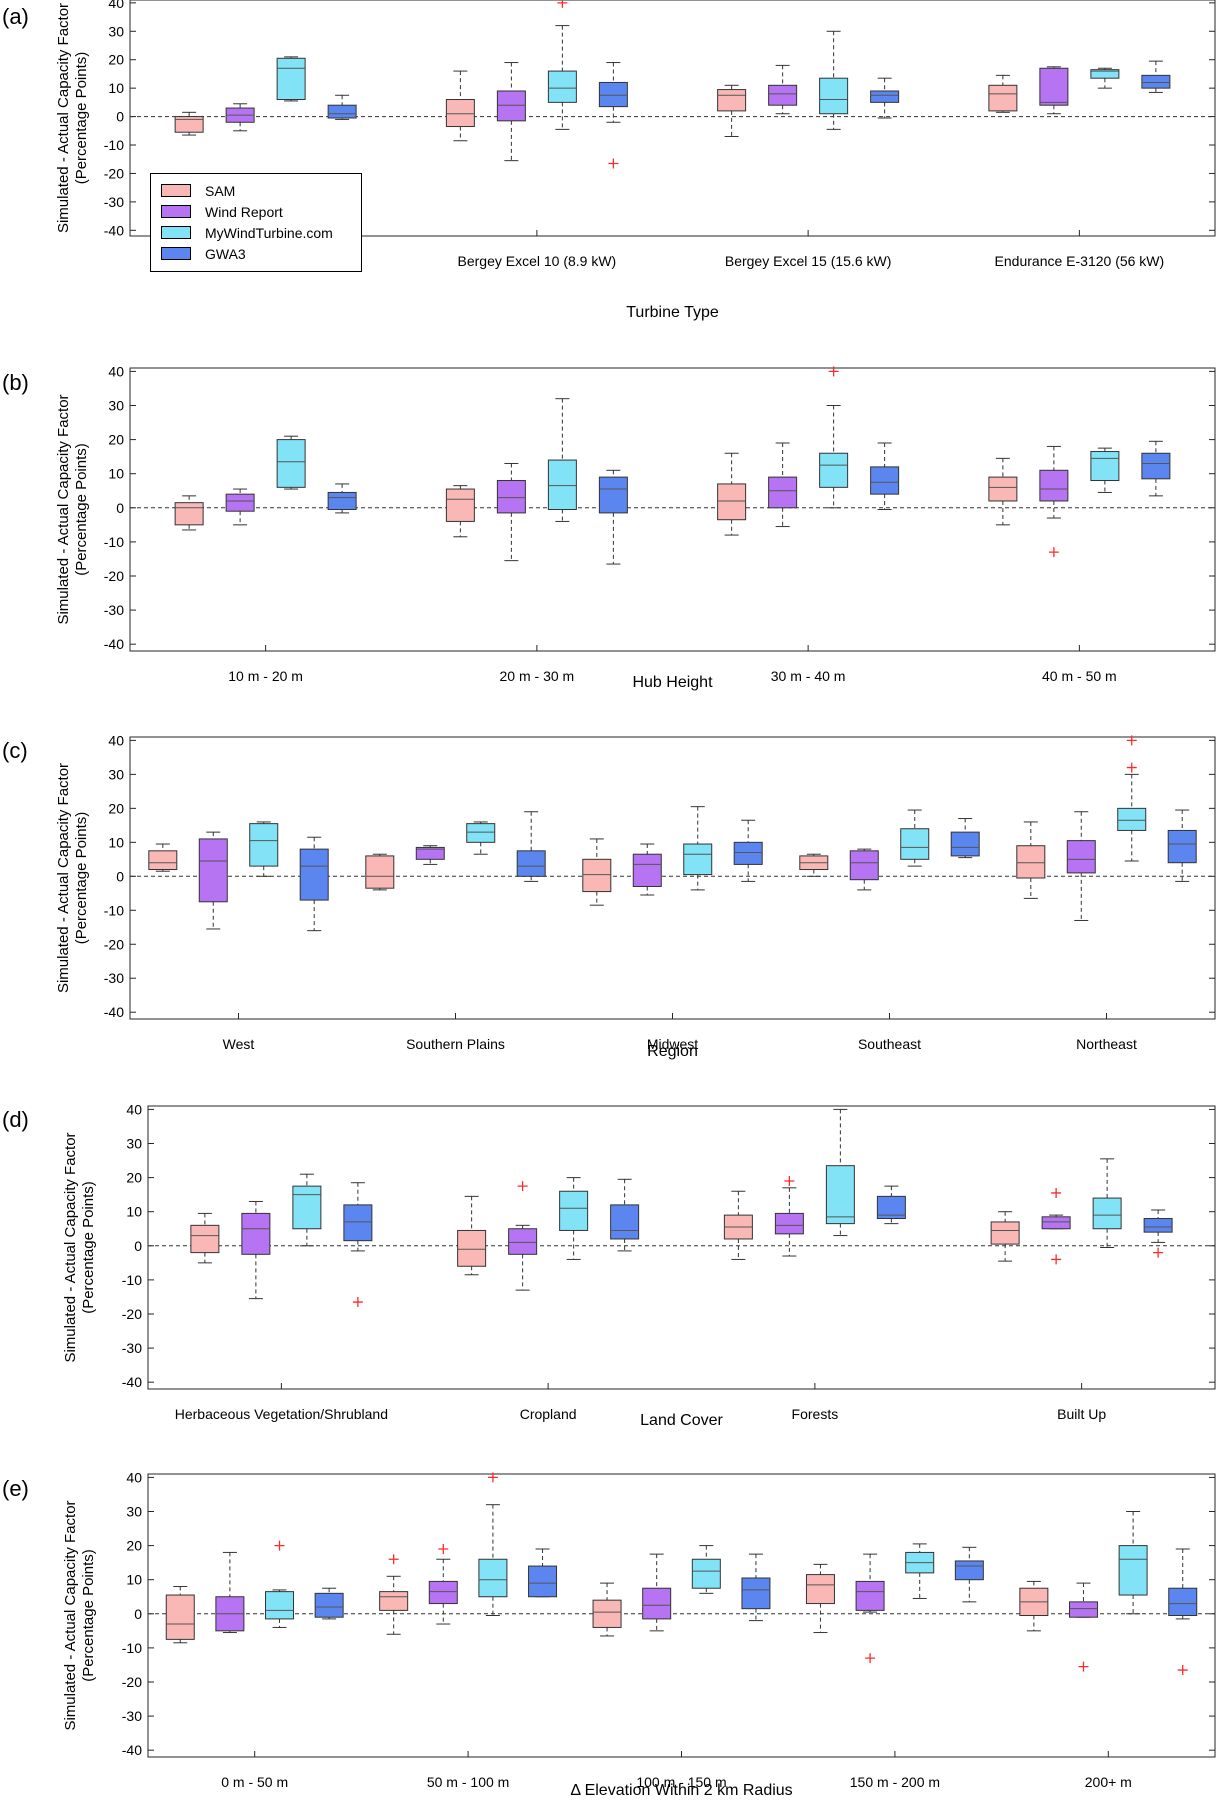  Describe the element at coordinates (116, 31) in the screenshot. I see `panel-a-ytick-label: 30` at that location.